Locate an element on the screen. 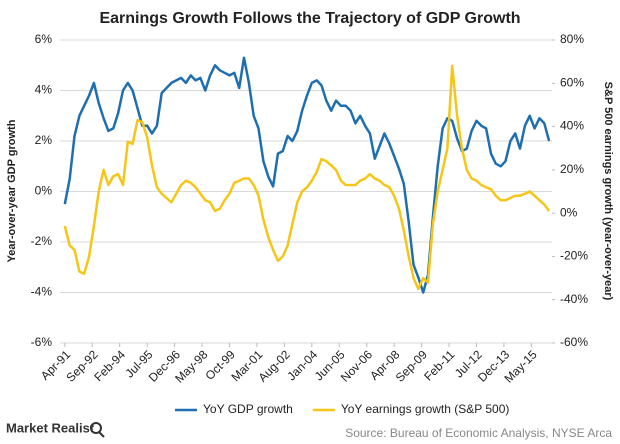 Image resolution: width=620 pixels, height=444 pixels. y-tick-label: -2% is located at coordinates (42, 241).